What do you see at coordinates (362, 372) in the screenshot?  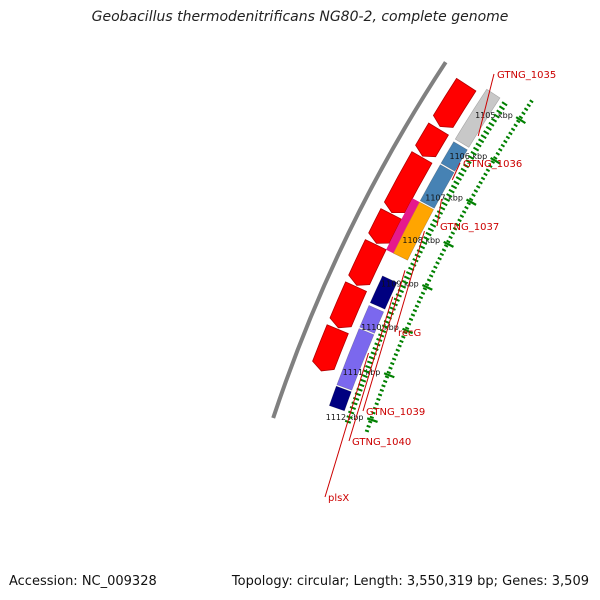 I see `tick-label: 1111 kbp` at bounding box center [362, 372].